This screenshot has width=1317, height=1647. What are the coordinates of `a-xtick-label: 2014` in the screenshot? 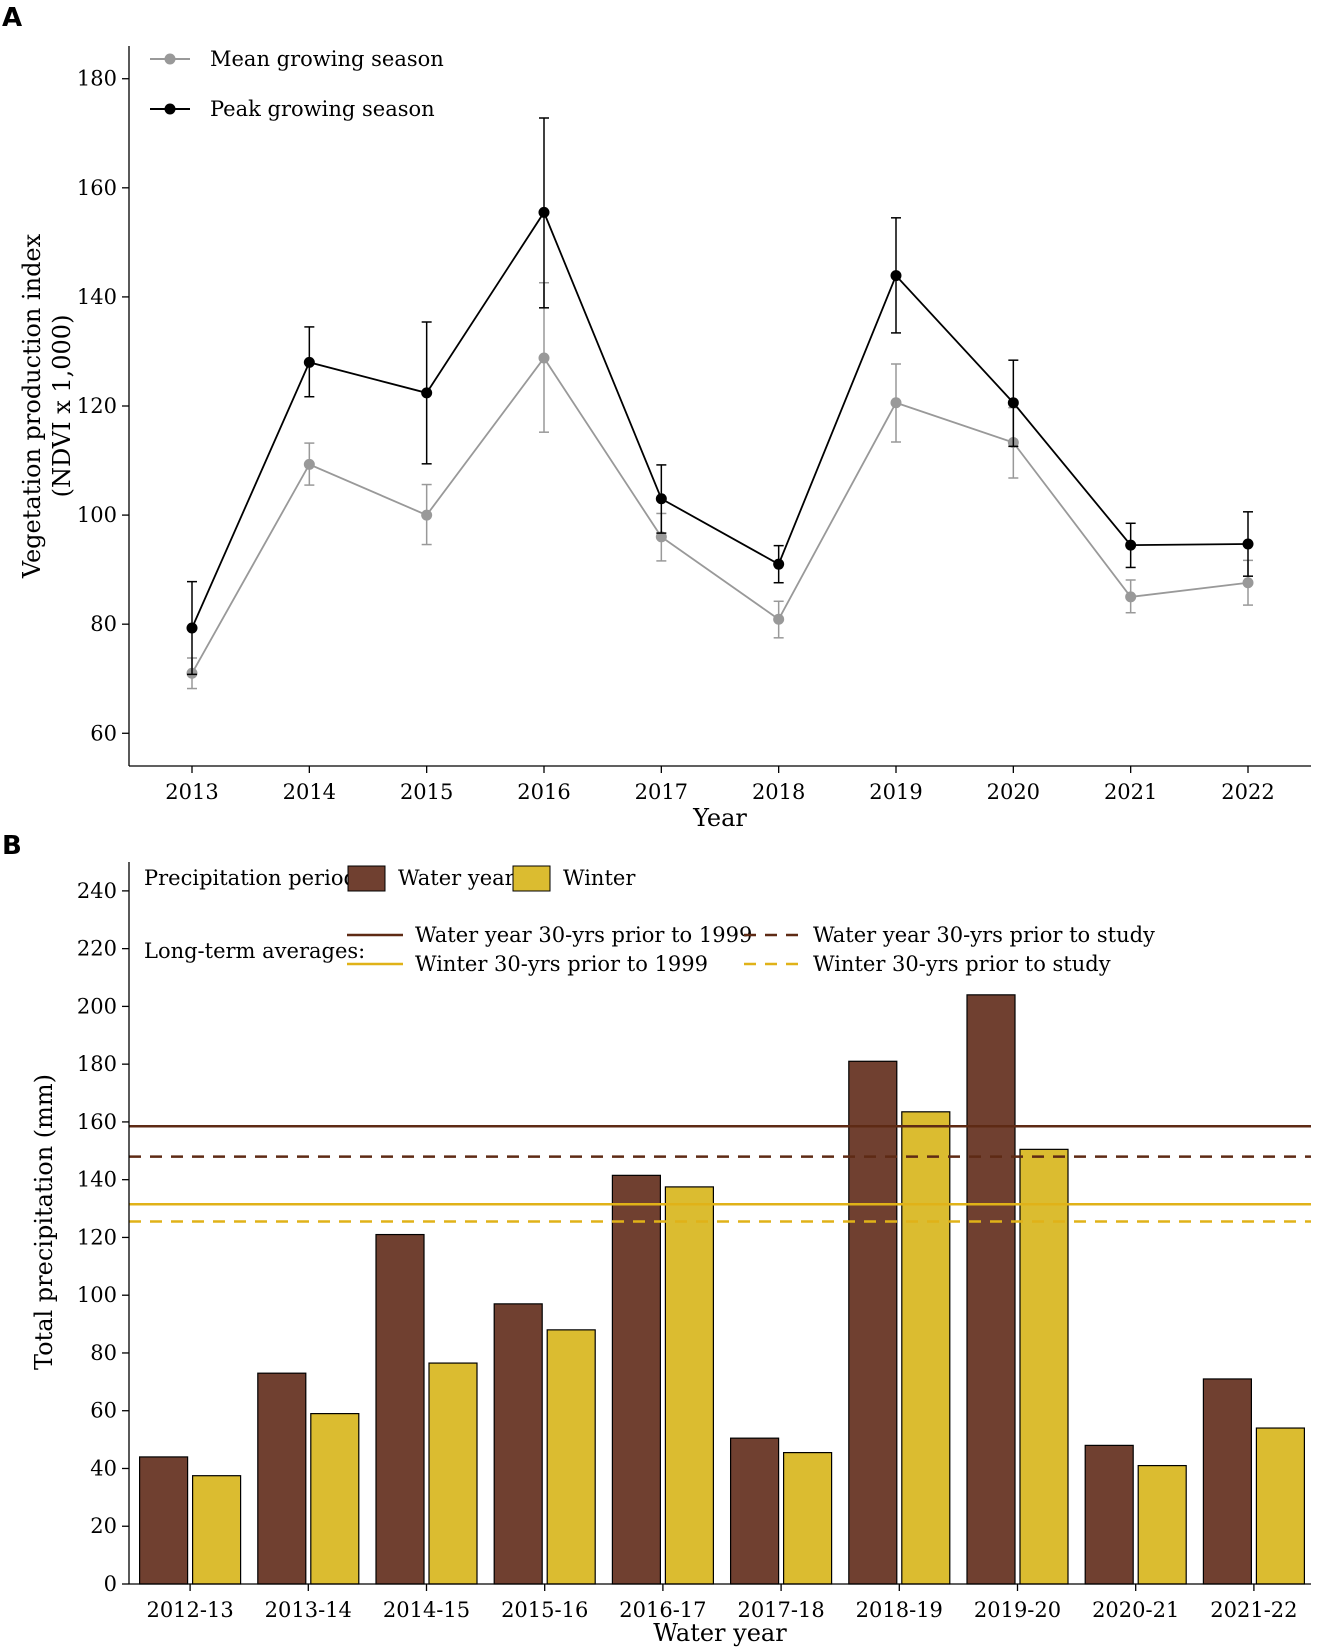 It's located at (309, 792).